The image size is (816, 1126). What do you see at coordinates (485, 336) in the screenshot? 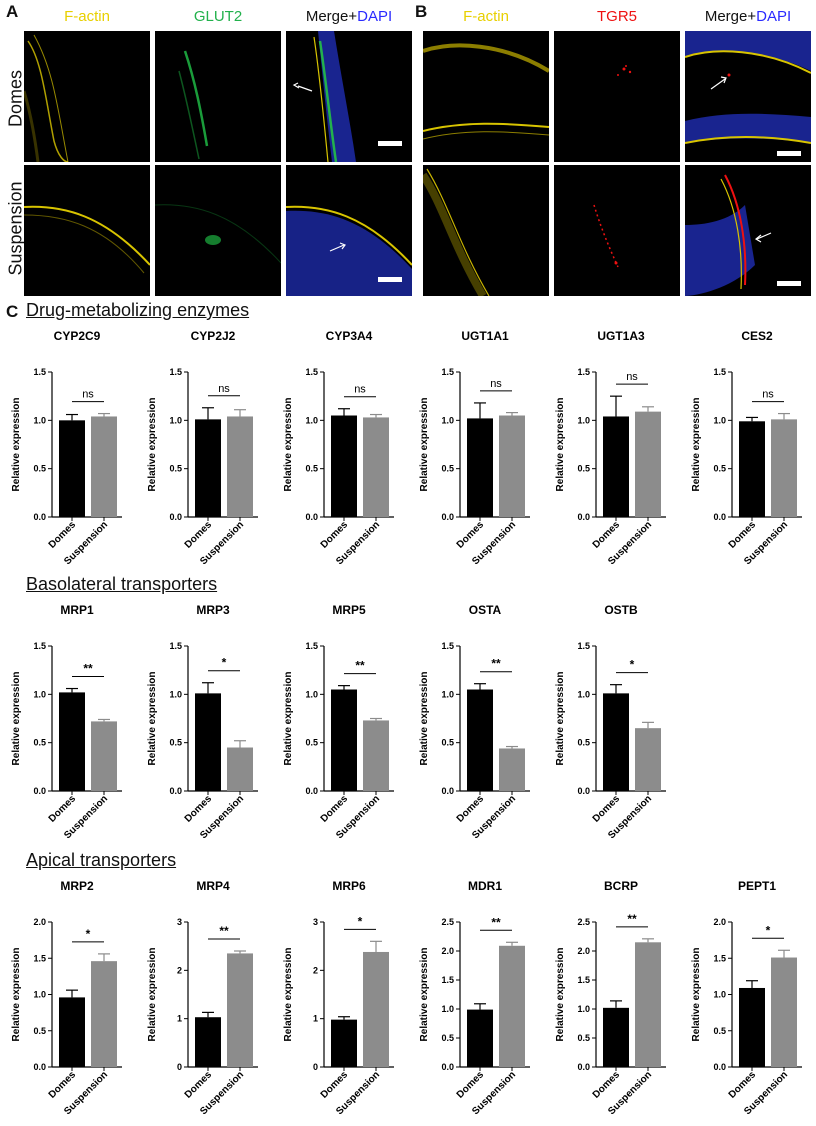
I see `chart-title: UGT1A1` at bounding box center [485, 336].